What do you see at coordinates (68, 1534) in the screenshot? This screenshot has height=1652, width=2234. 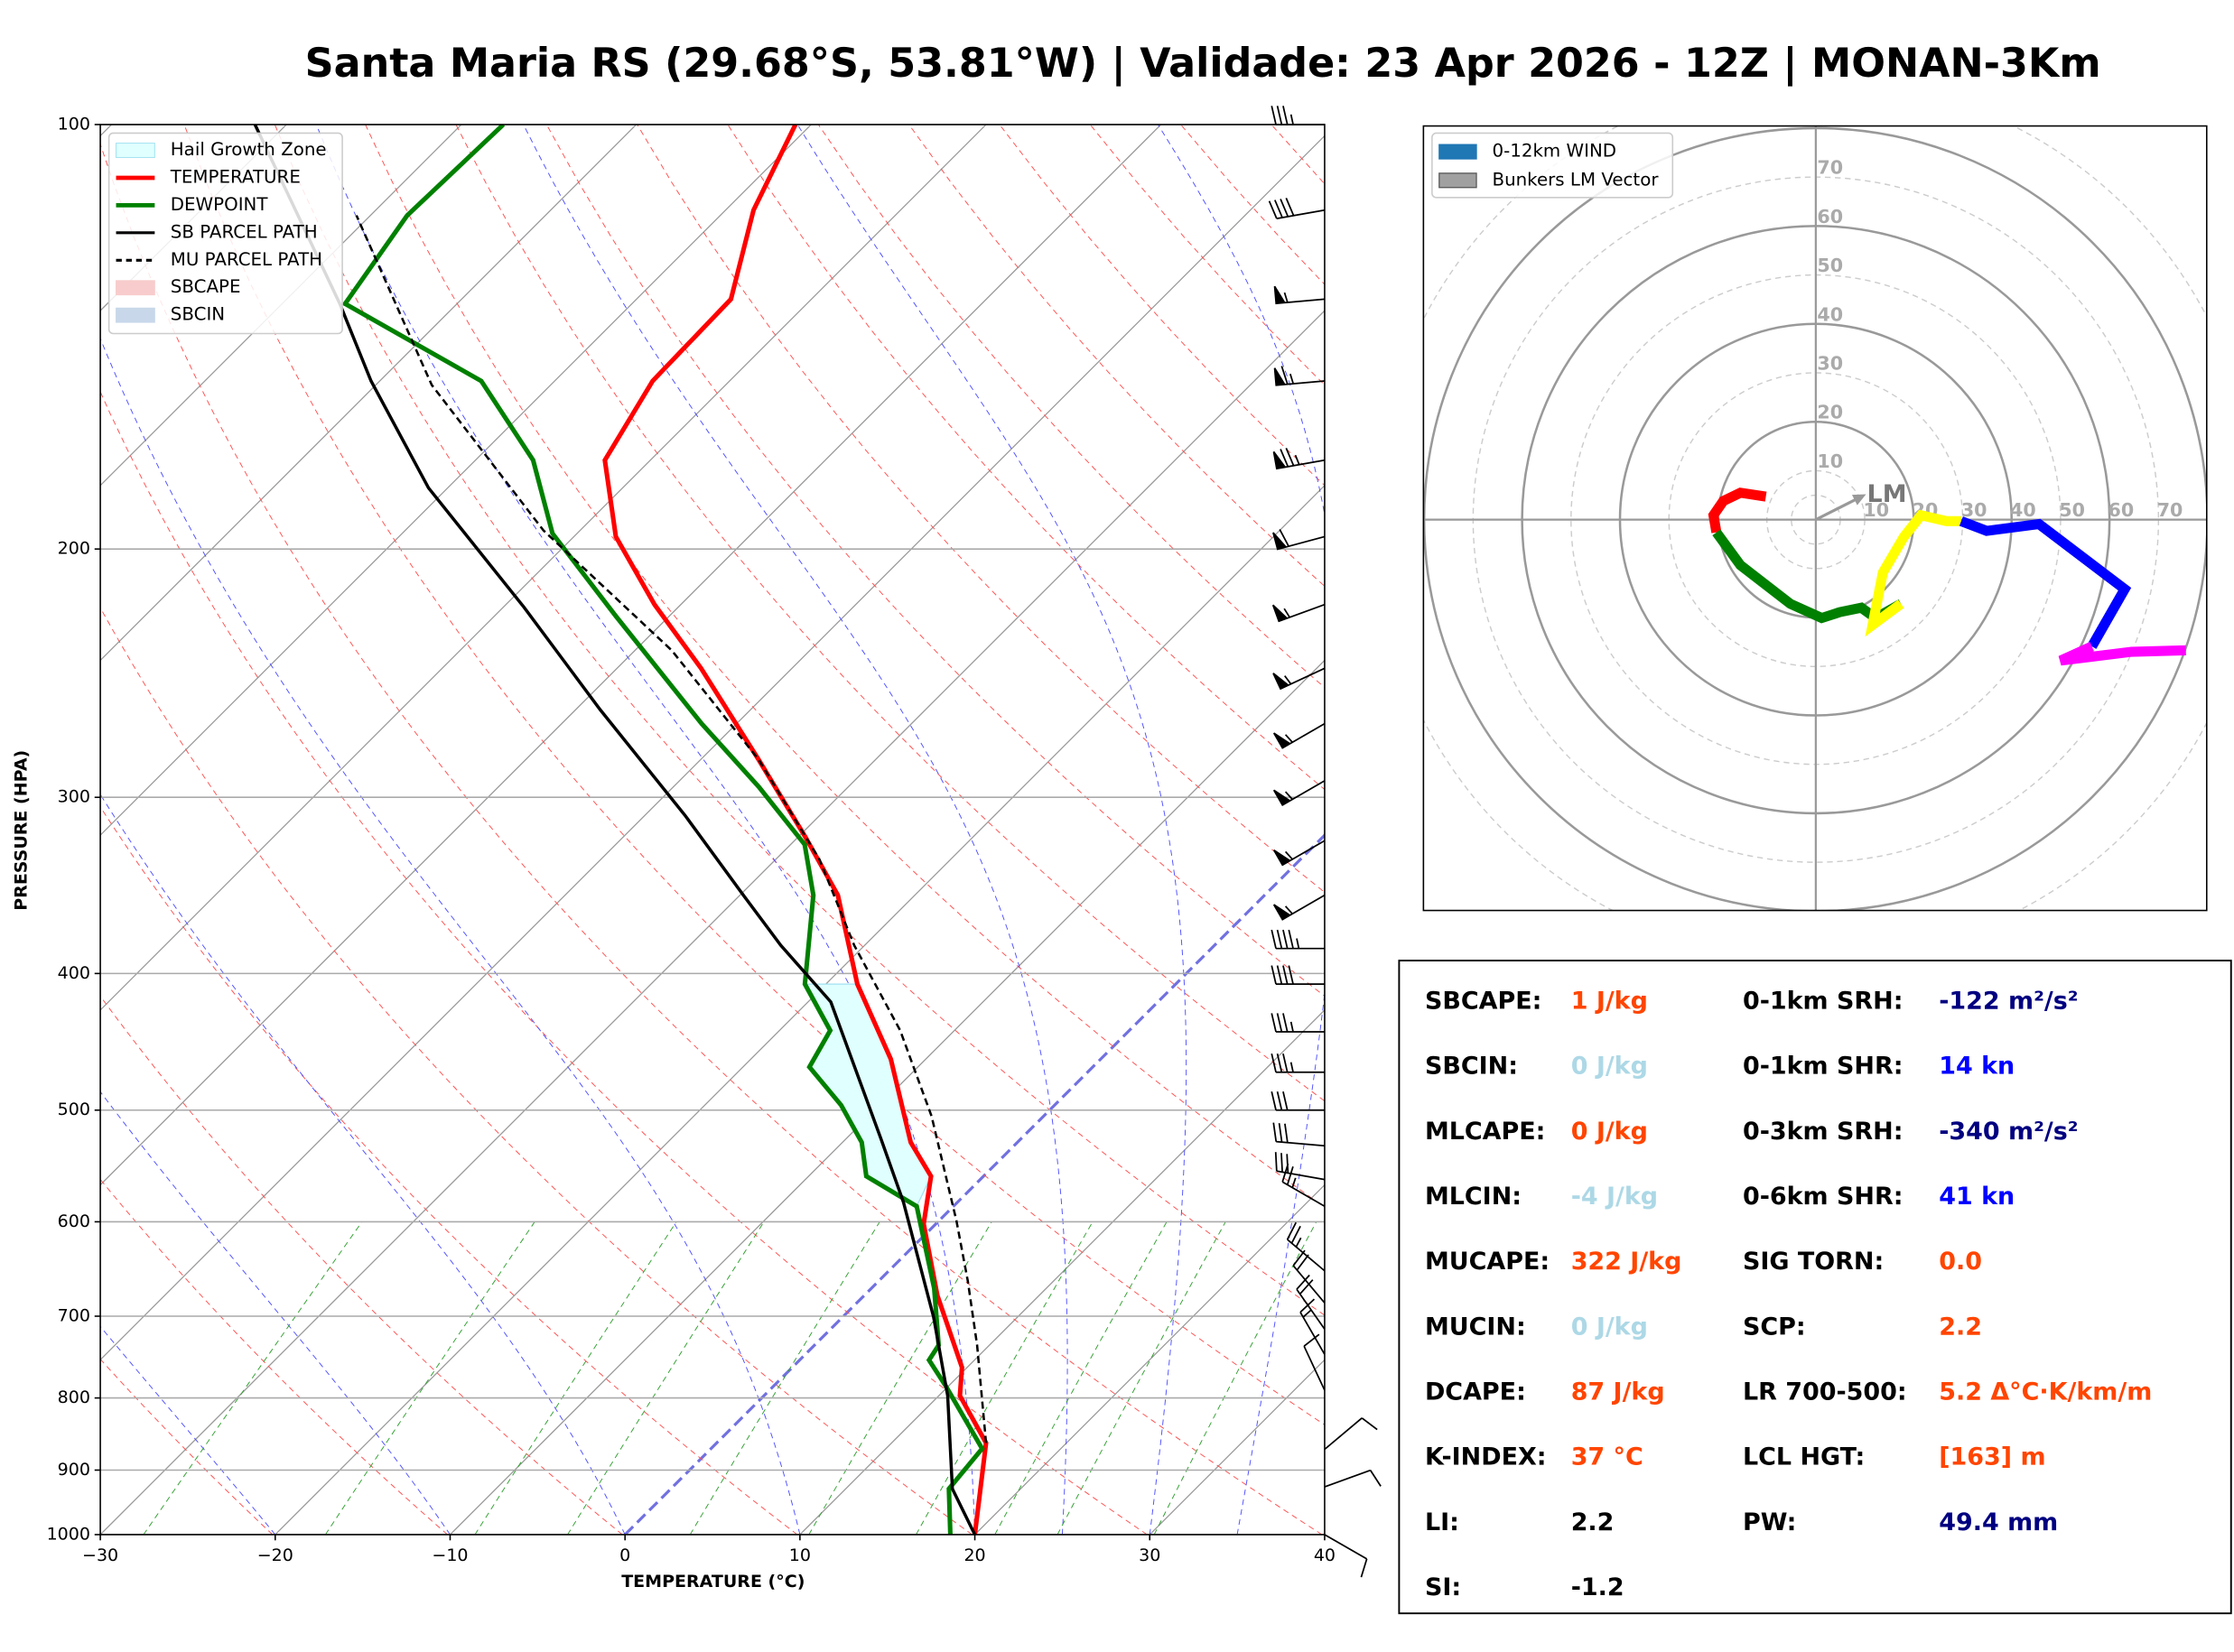 I see `y-tick-label: 1000` at bounding box center [68, 1534].